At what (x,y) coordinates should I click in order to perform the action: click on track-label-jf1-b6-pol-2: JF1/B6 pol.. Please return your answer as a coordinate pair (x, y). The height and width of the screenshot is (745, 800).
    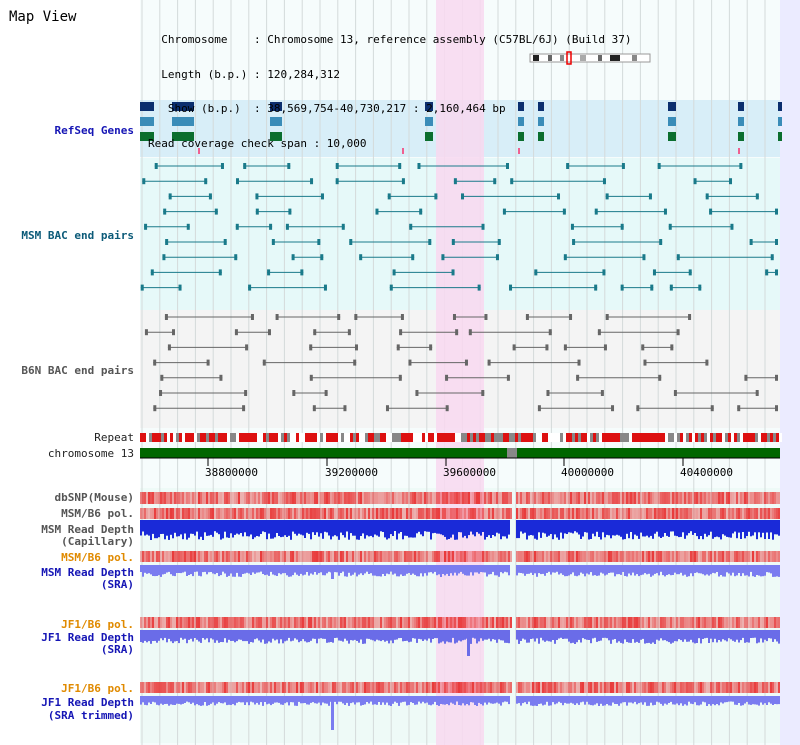
    Looking at the image, I should click on (97, 688).